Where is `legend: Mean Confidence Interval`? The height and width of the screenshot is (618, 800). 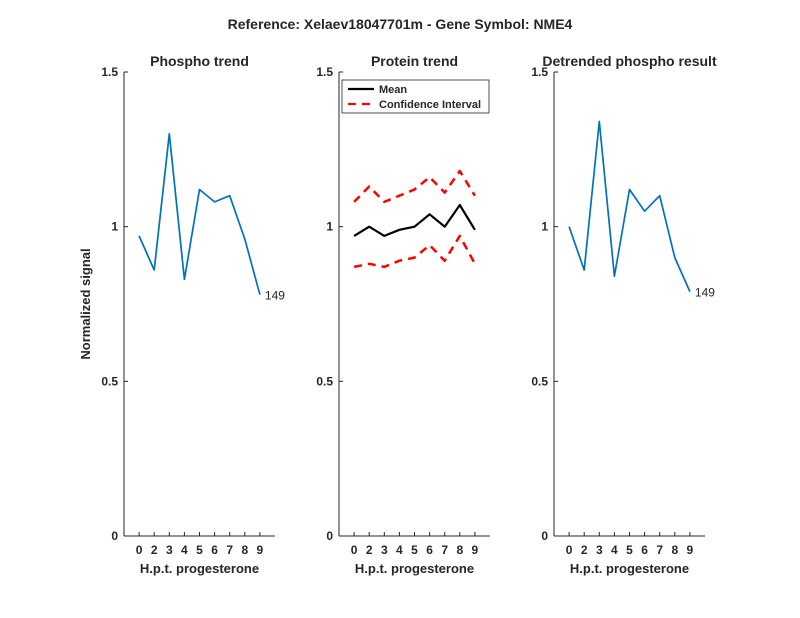
legend: Mean Confidence Interval is located at coordinates (415, 96).